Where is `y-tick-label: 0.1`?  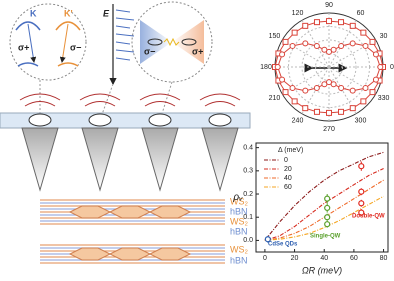
y-tick-label: 0.1 is located at coordinates (248, 217).